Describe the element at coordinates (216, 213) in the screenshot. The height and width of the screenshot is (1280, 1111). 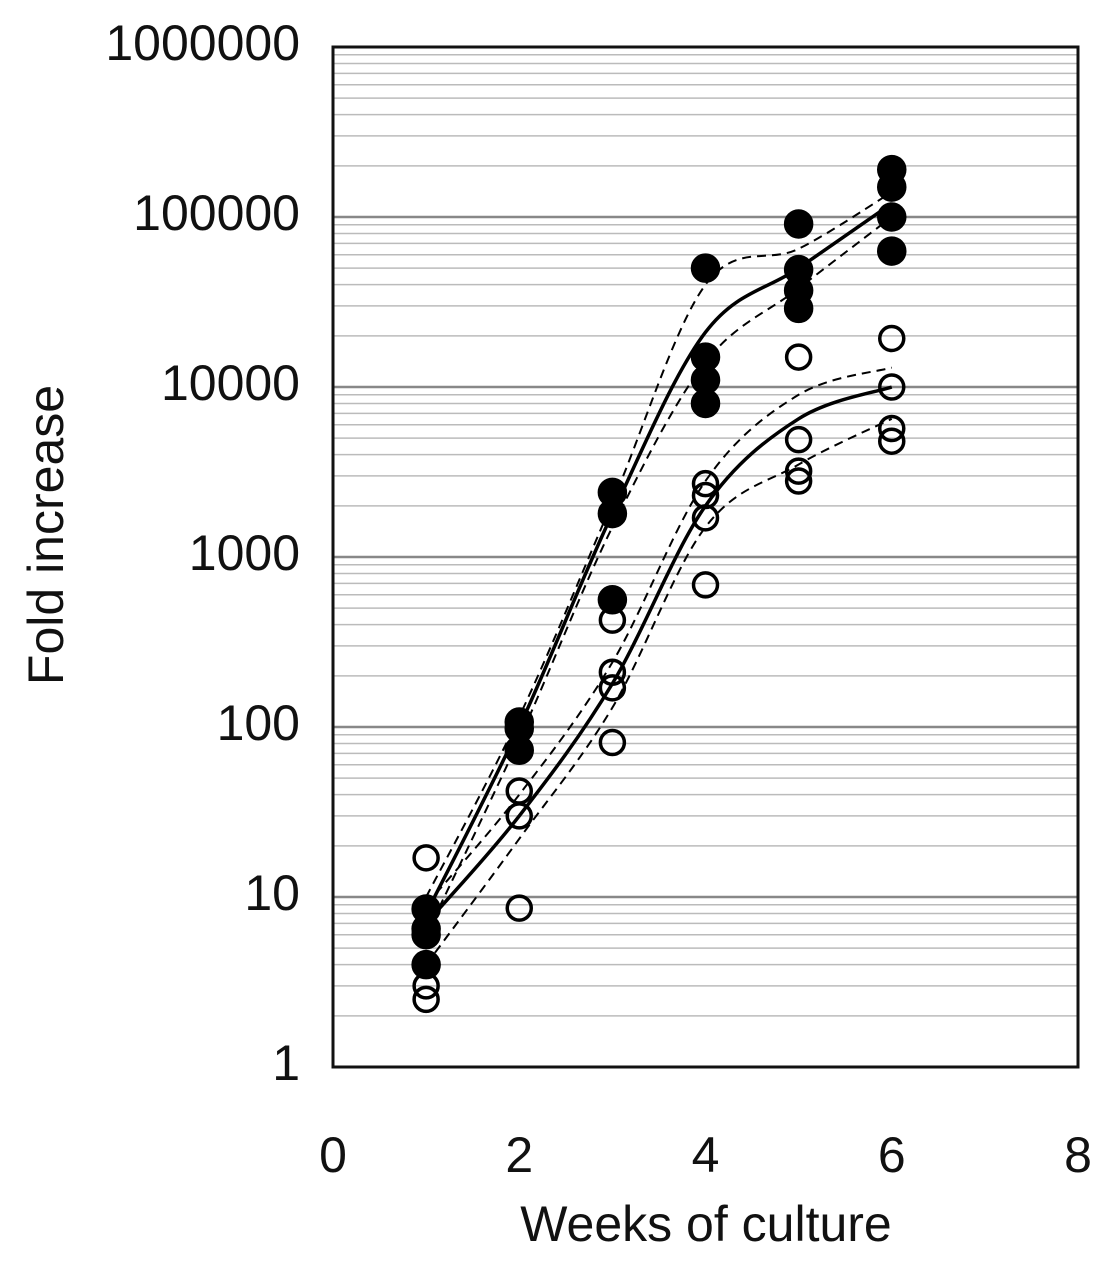
I see `y-tick-label: 100000` at that location.